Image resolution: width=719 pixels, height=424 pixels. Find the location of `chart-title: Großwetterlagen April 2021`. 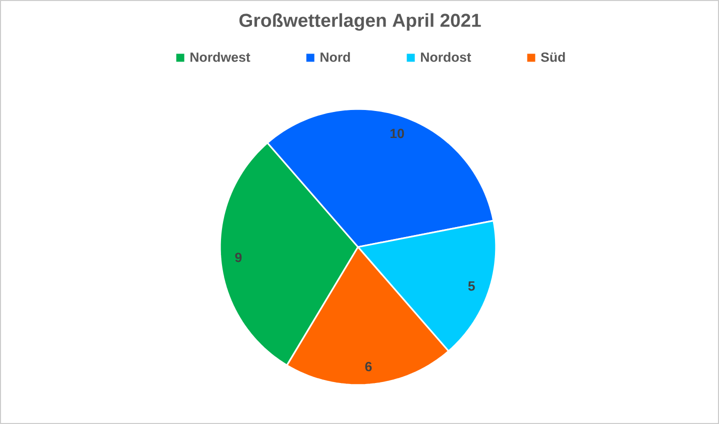

chart-title: Großwetterlagen April 2021 is located at coordinates (360, 22).